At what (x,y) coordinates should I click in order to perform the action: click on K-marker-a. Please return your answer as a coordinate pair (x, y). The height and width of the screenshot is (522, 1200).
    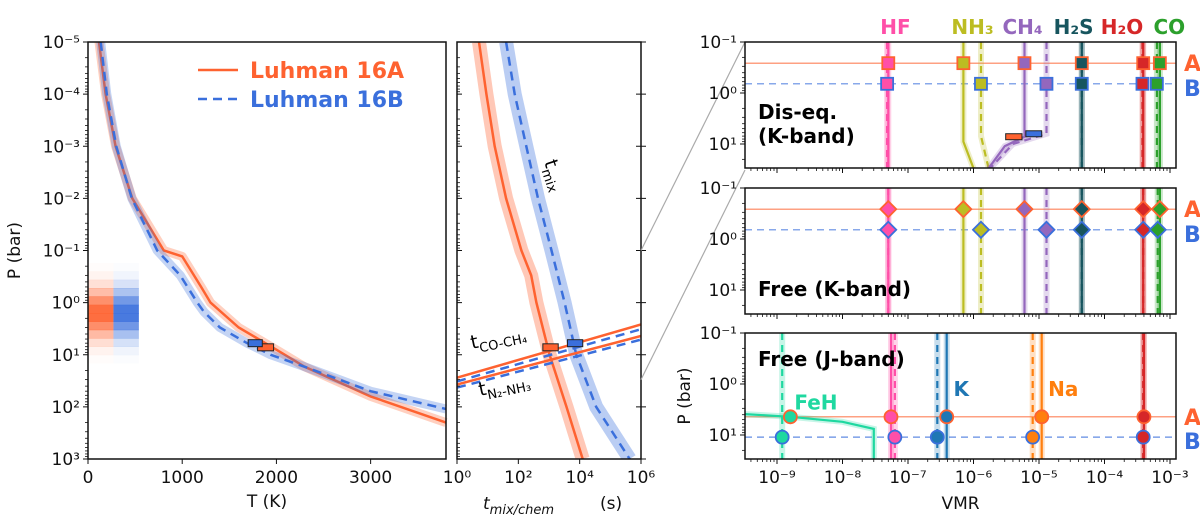
    Looking at the image, I should click on (947, 417).